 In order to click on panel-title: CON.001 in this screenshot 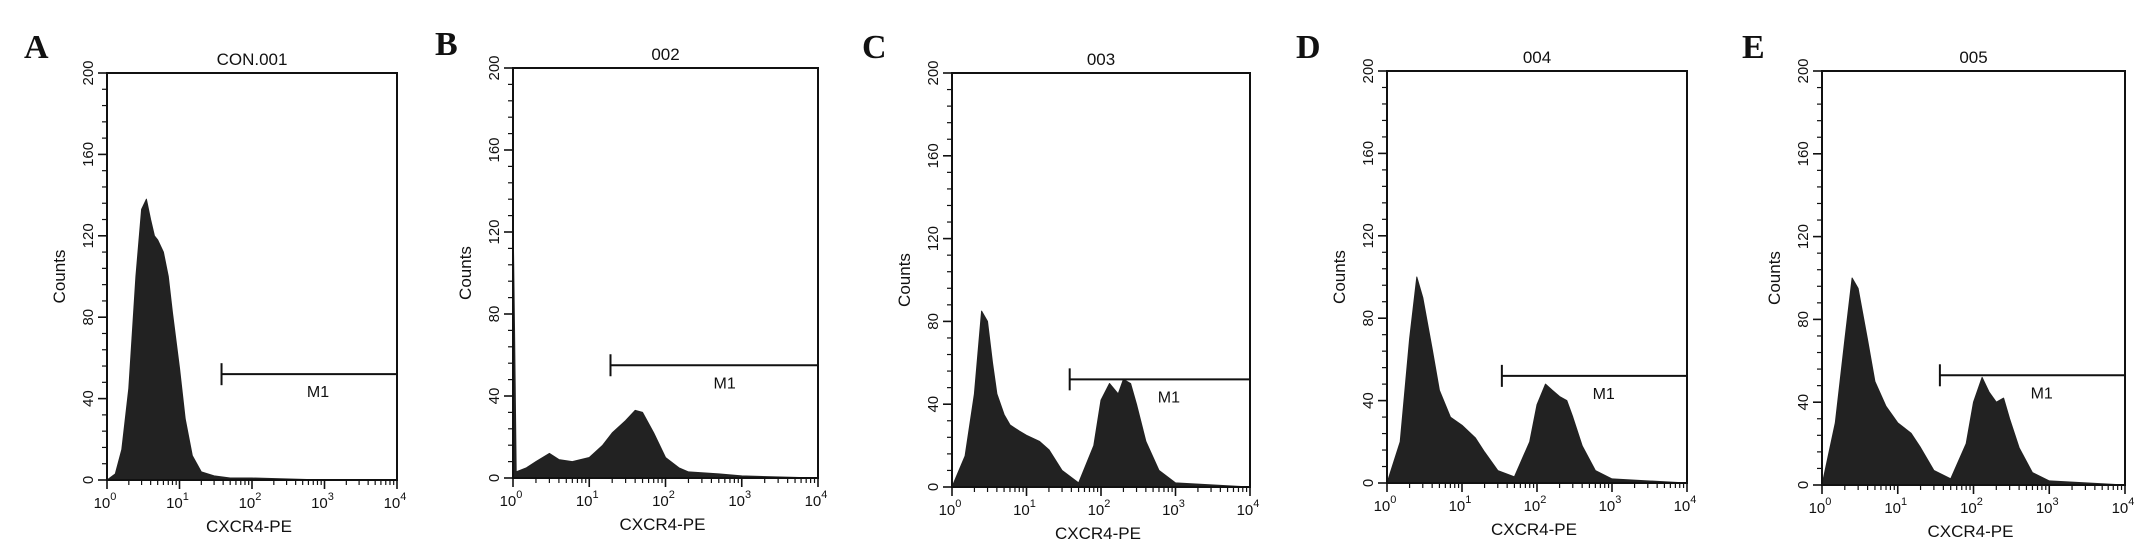, I will do `click(252, 59)`.